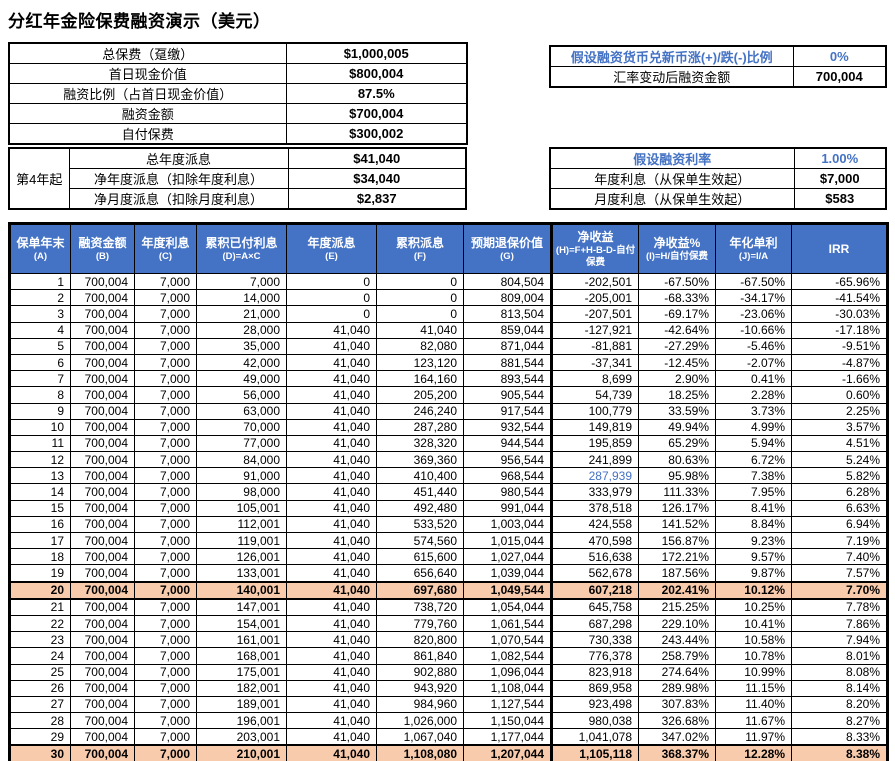 This screenshot has width=895, height=761. I want to click on cell: 19, so click(40, 573).